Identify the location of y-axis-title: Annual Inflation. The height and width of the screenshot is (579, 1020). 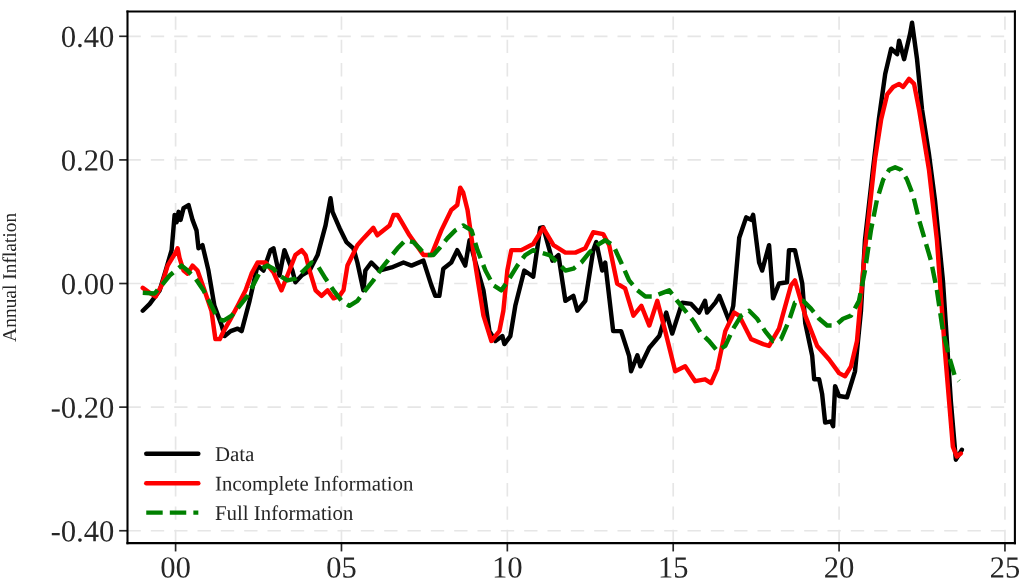
(9, 277).